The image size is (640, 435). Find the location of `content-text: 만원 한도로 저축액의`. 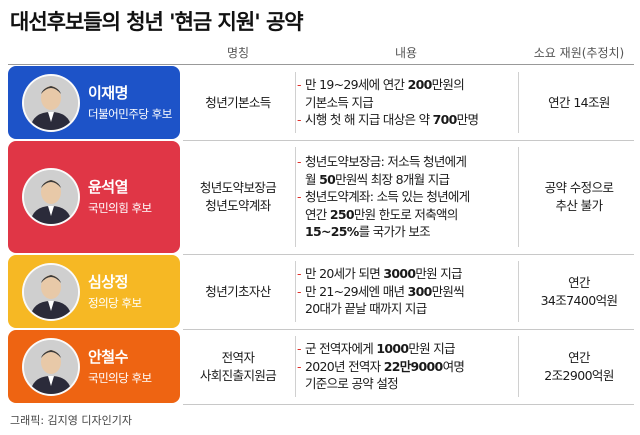

content-text: 만원 한도로 저축액의 is located at coordinates (405, 214).